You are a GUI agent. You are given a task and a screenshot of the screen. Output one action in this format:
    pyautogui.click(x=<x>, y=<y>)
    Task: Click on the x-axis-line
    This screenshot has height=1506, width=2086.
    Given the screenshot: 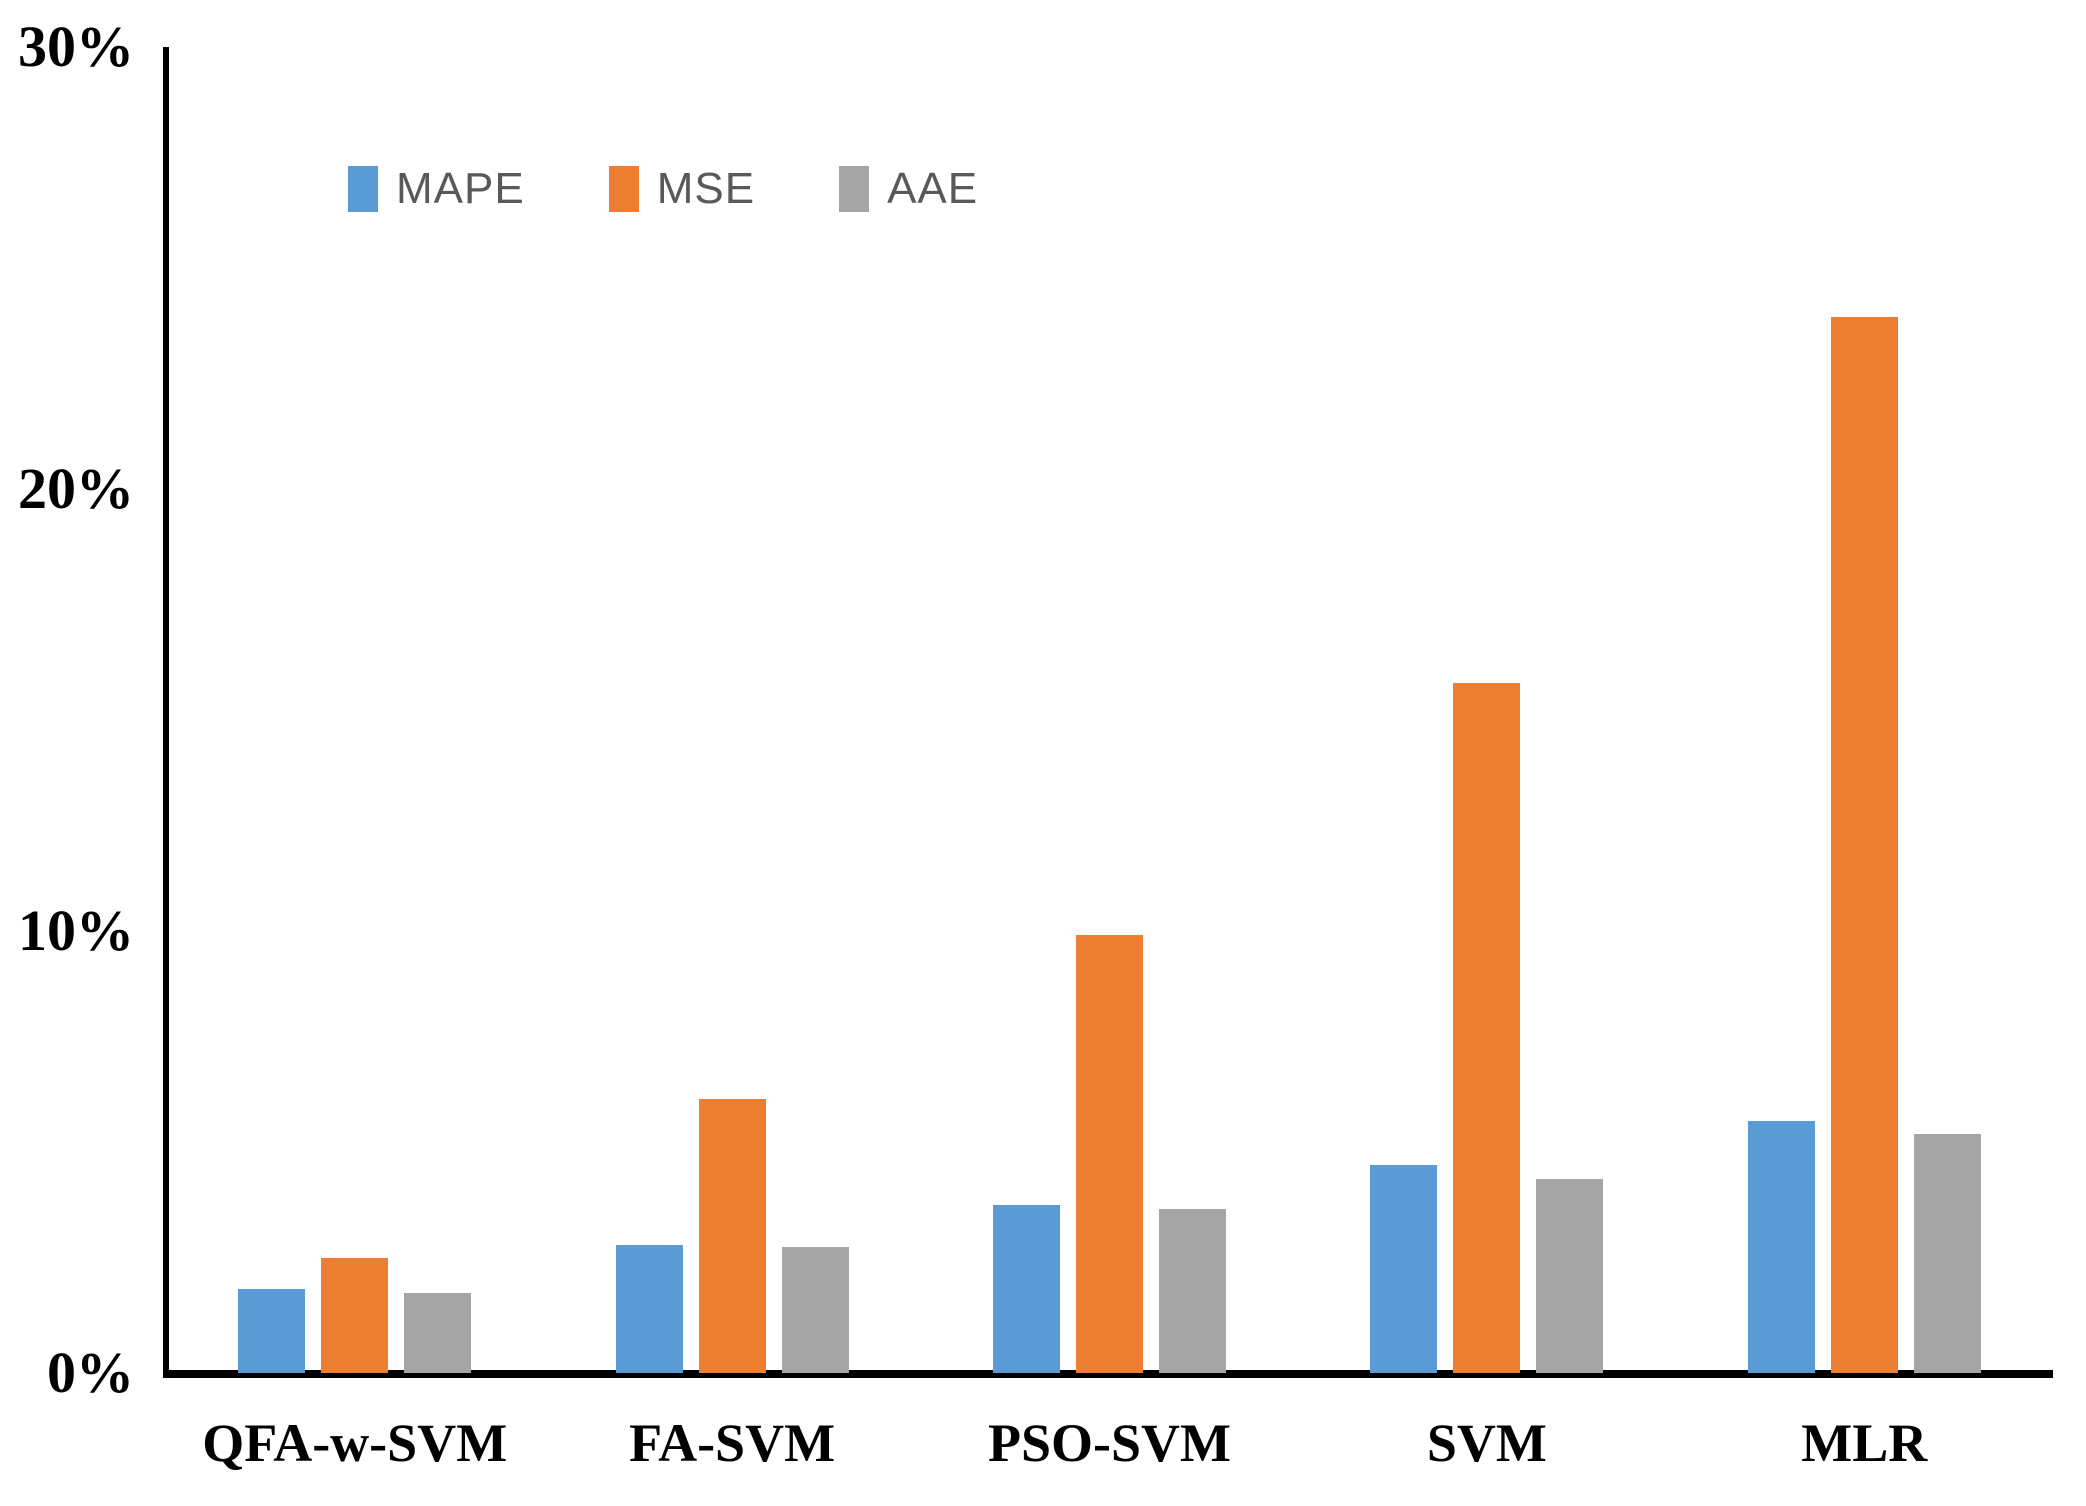 What is the action you would take?
    pyautogui.click(x=1108, y=1374)
    